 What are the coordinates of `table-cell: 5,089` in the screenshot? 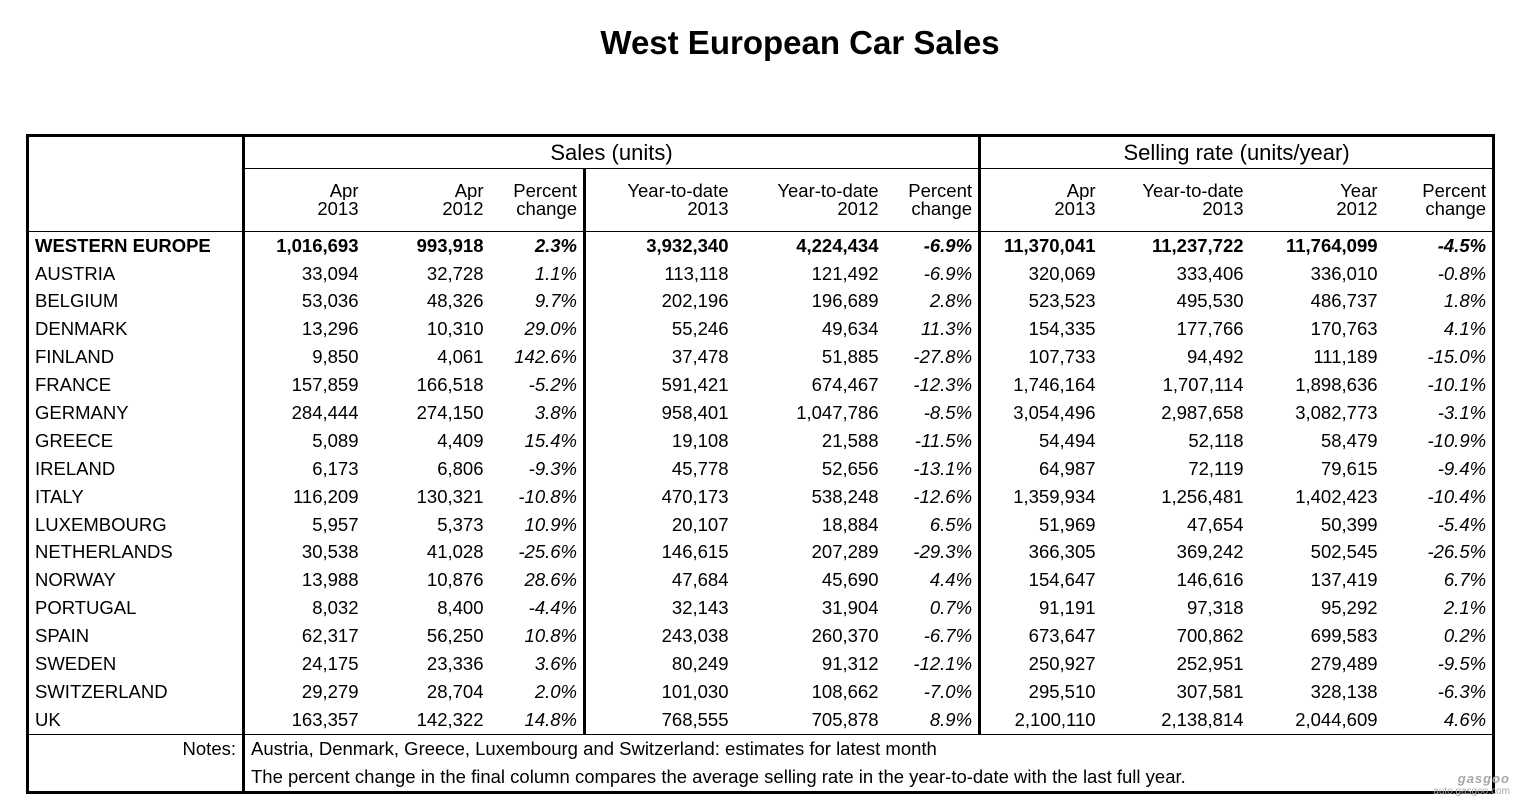 It's located at (335, 440).